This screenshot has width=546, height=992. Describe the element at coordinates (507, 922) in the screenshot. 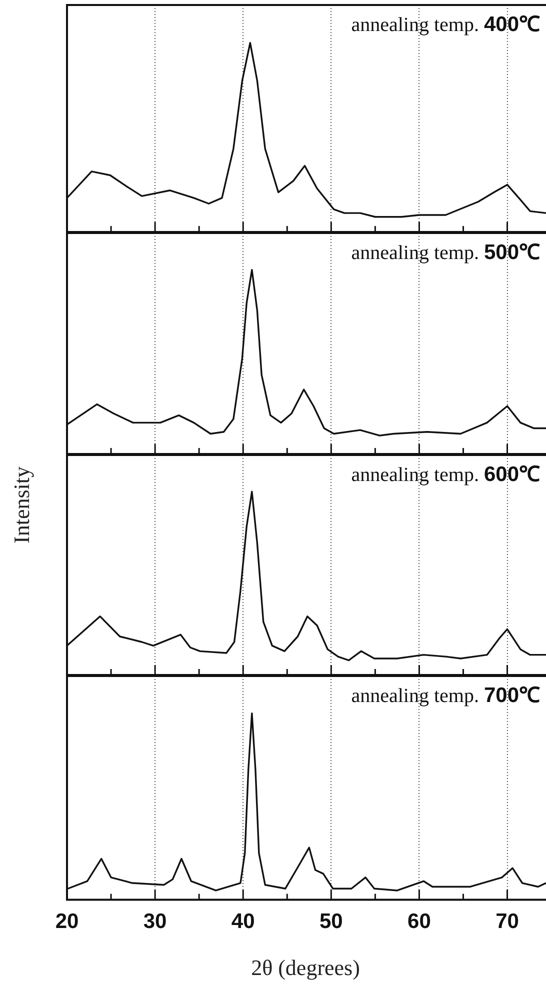

I see `x-tick-label: 70` at that location.